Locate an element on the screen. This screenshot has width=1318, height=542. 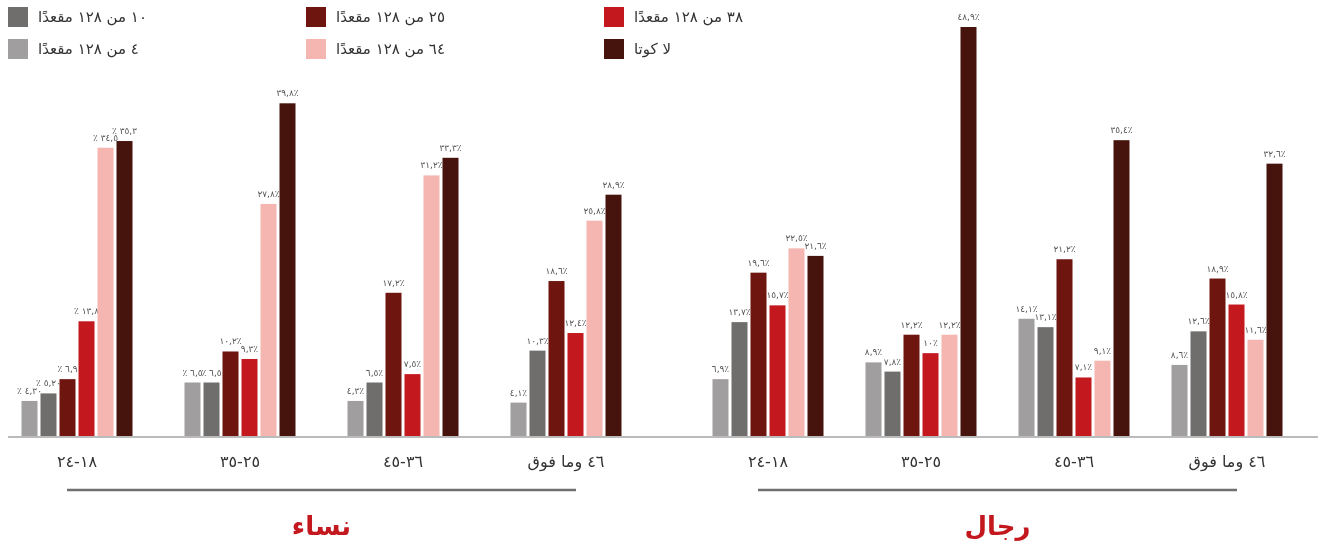
data-label: ٪١٠ is located at coordinates (930, 343).